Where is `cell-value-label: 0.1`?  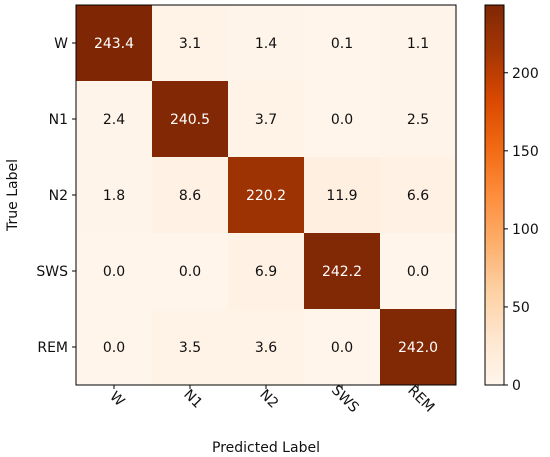
cell-value-label: 0.1 is located at coordinates (342, 44).